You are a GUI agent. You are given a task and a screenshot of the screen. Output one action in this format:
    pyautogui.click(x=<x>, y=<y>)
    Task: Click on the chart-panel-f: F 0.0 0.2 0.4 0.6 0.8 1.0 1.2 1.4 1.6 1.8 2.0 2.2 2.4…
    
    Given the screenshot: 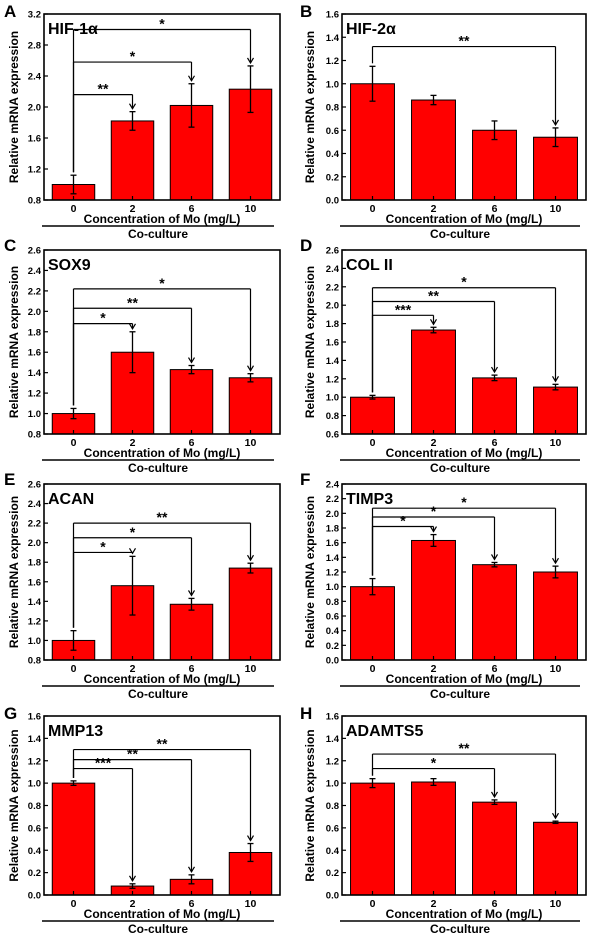 What is the action you would take?
    pyautogui.click(x=443, y=585)
    